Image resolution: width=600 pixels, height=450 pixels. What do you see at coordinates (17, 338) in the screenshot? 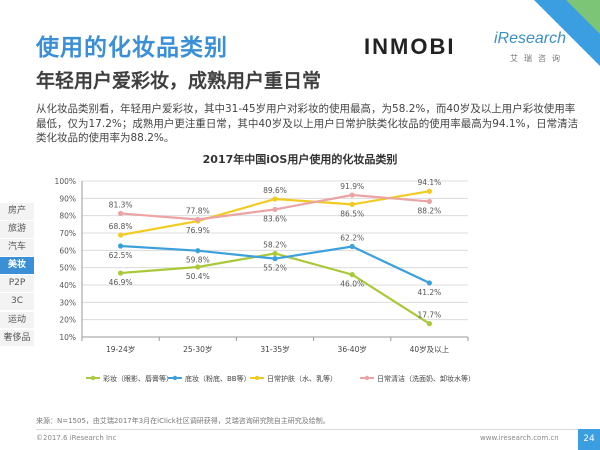
I see `sidebar-item-7: 奢侈品` at bounding box center [17, 338].